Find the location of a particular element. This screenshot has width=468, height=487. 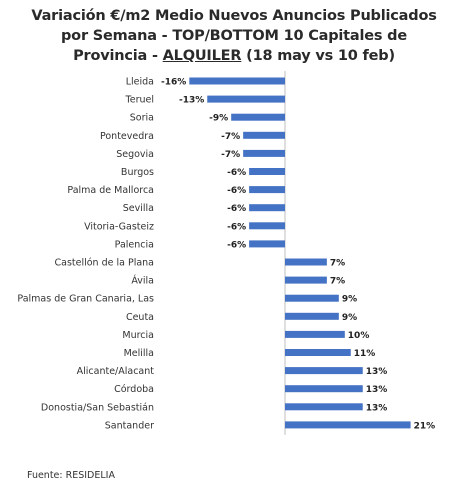

value-label-13: 9% is located at coordinates (349, 318).